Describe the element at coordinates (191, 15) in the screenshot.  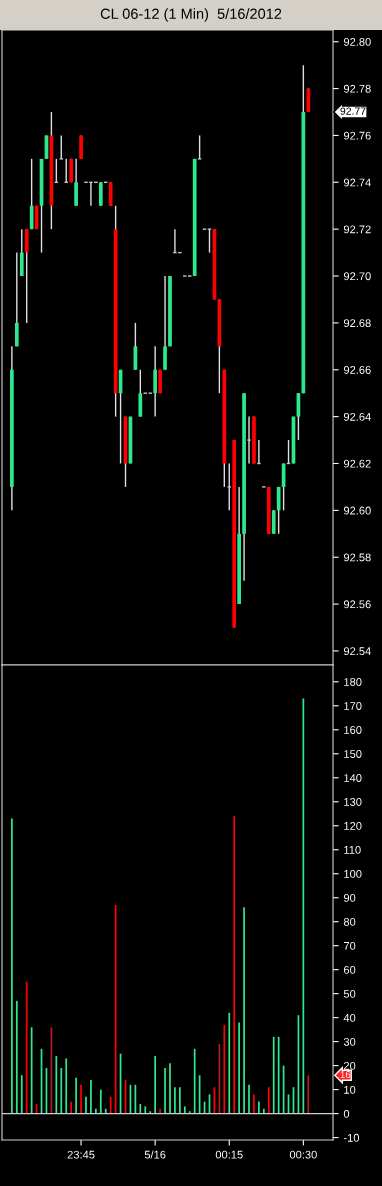
I see `chart-title: CL 06-12 (1 Min) 5/16/2012` at that location.